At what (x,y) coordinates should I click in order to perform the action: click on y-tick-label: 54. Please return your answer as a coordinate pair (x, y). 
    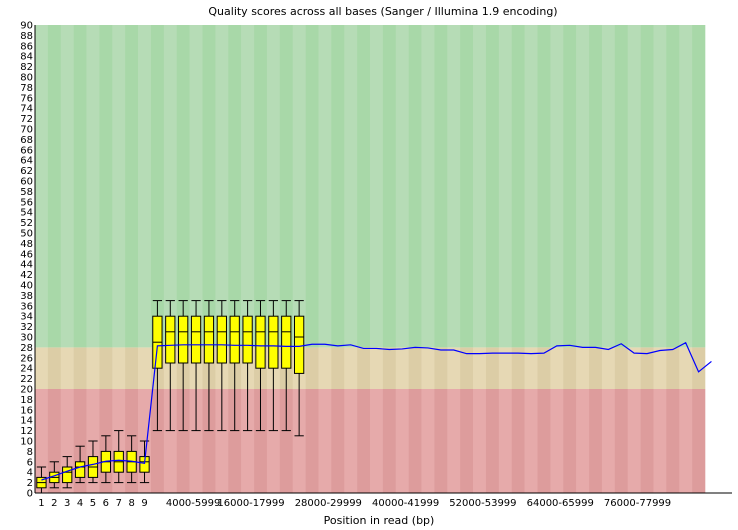
    Looking at the image, I should click on (26, 213).